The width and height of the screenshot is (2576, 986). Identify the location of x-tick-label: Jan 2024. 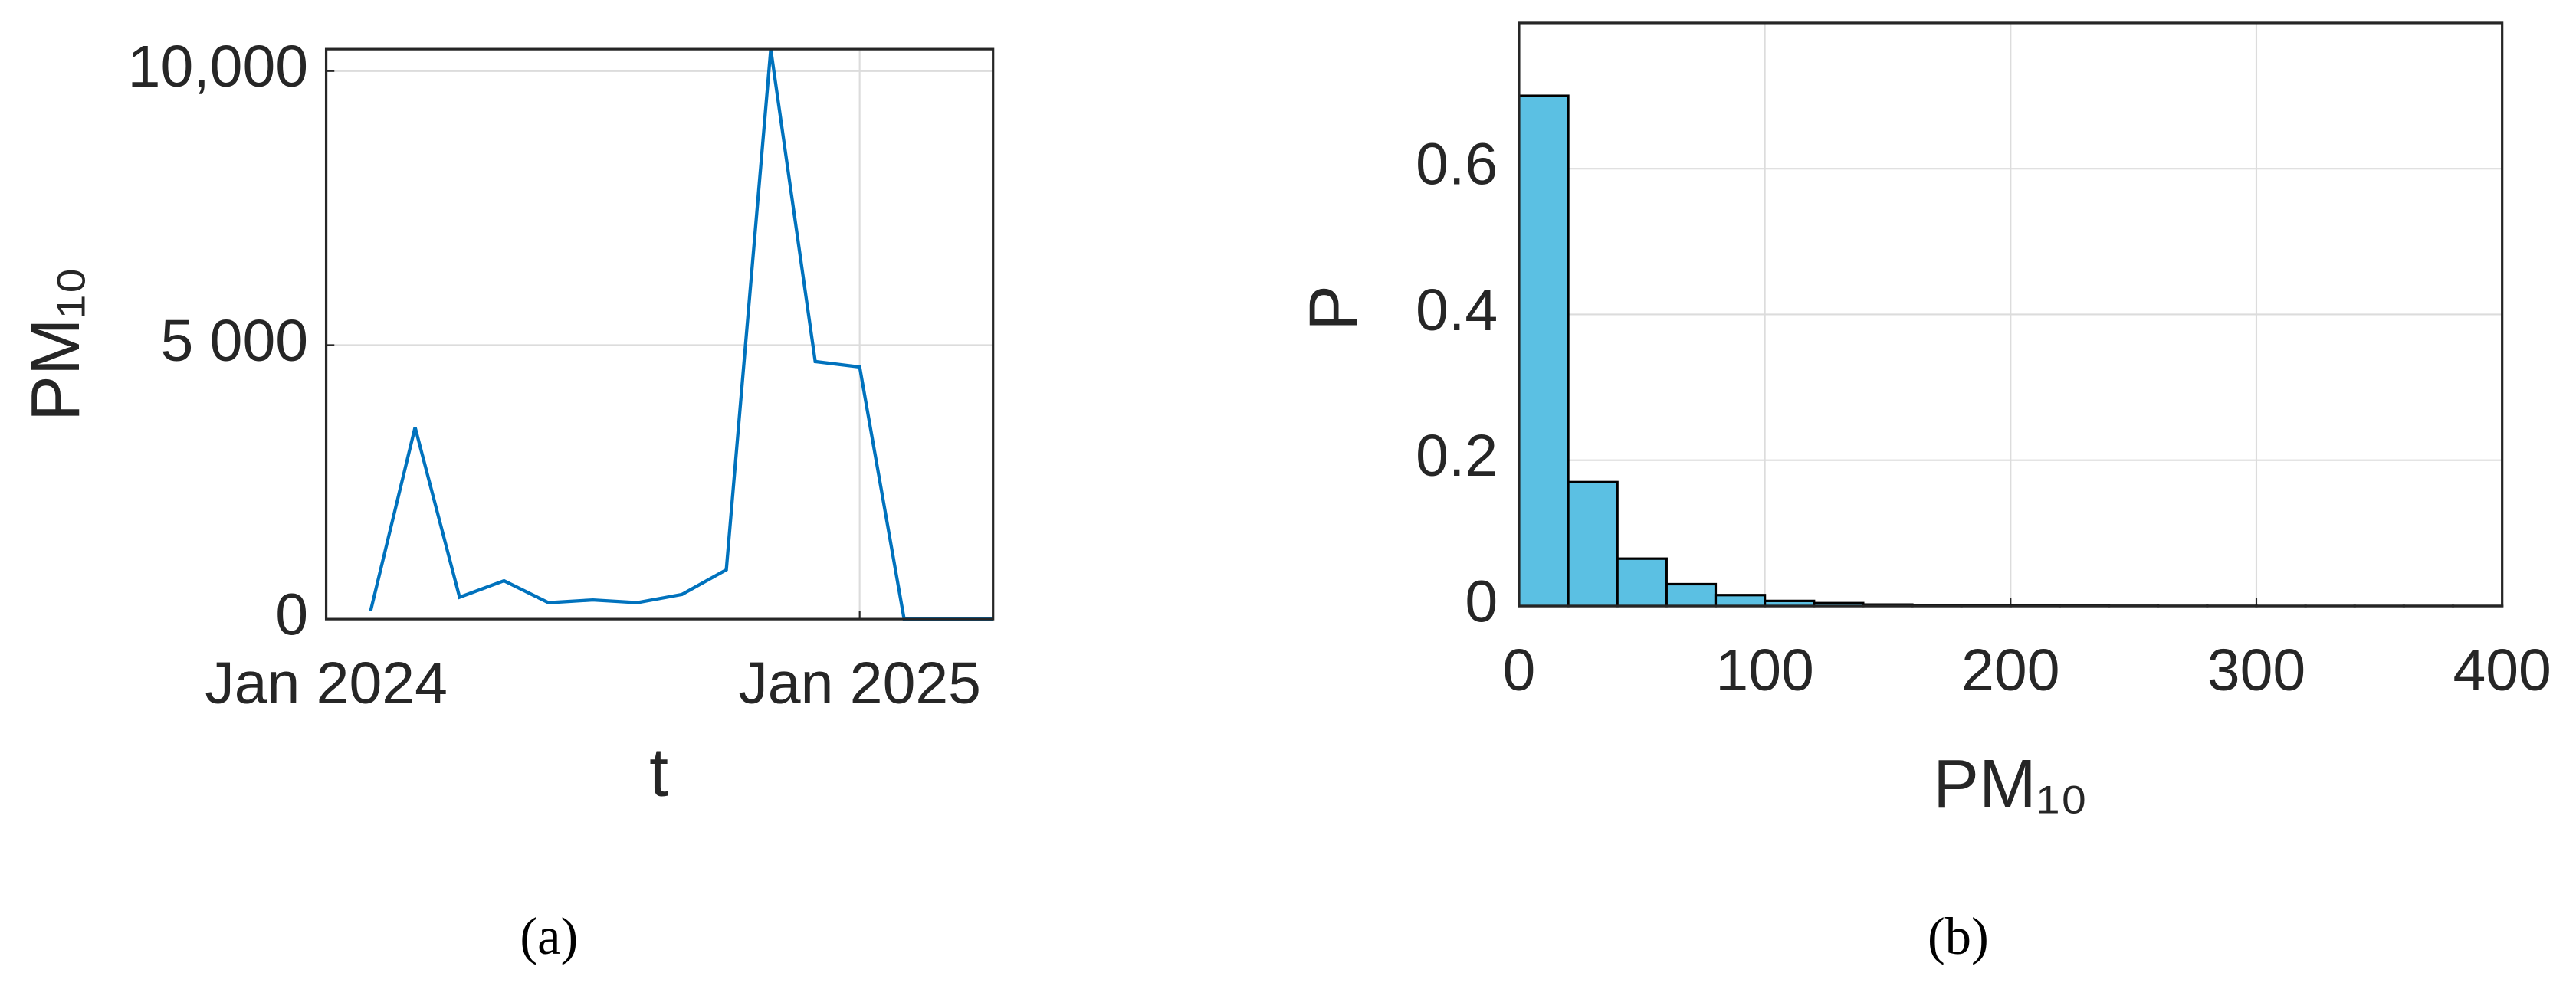
(326, 683).